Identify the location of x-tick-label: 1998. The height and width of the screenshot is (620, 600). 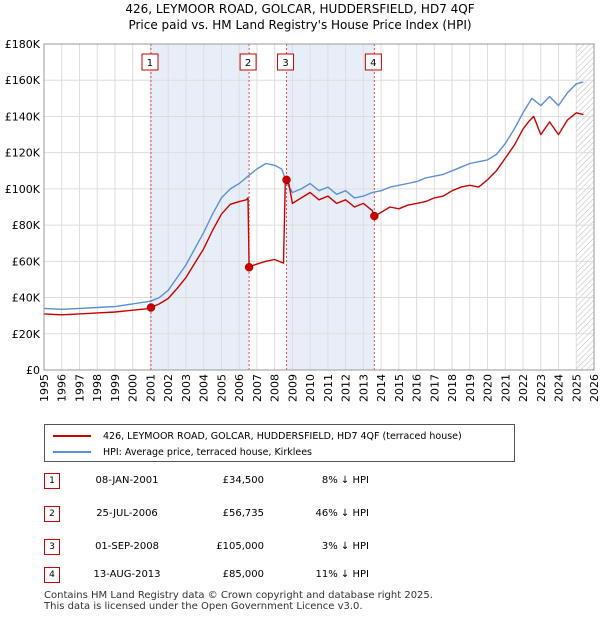
(97, 388).